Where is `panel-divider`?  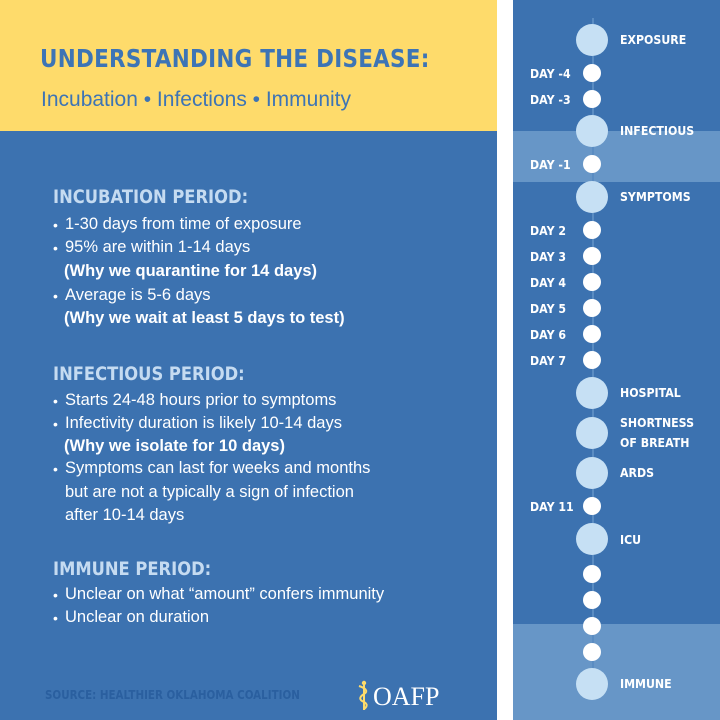
panel-divider is located at coordinates (505, 360).